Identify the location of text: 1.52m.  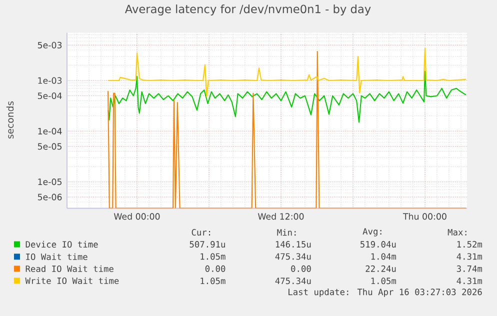
(469, 244).